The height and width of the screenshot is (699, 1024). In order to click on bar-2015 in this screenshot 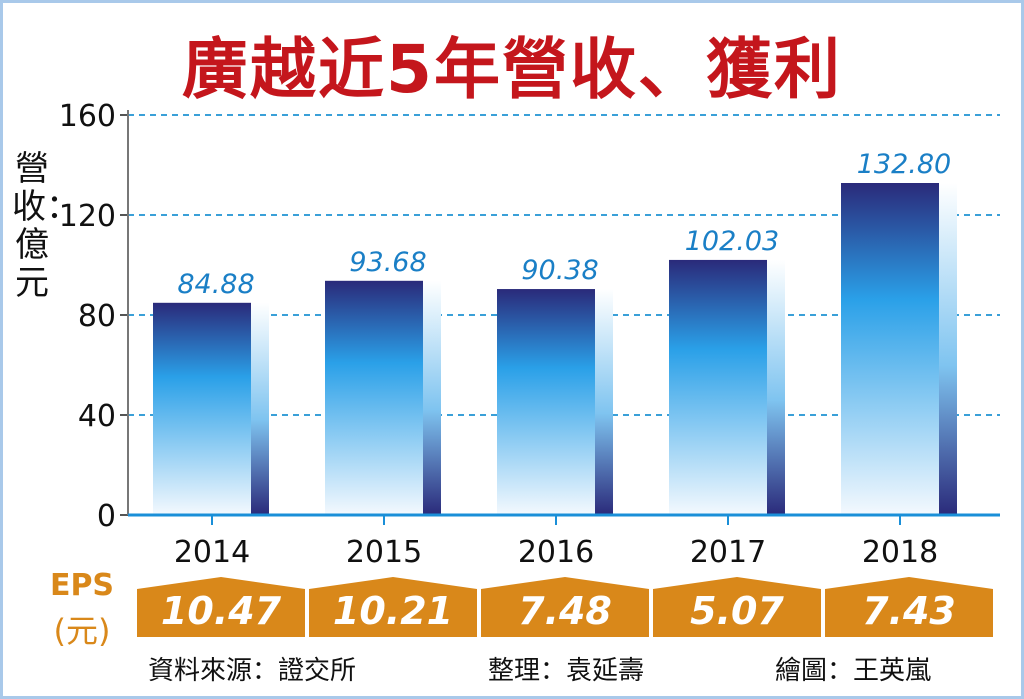, I will do `click(374, 397)`.